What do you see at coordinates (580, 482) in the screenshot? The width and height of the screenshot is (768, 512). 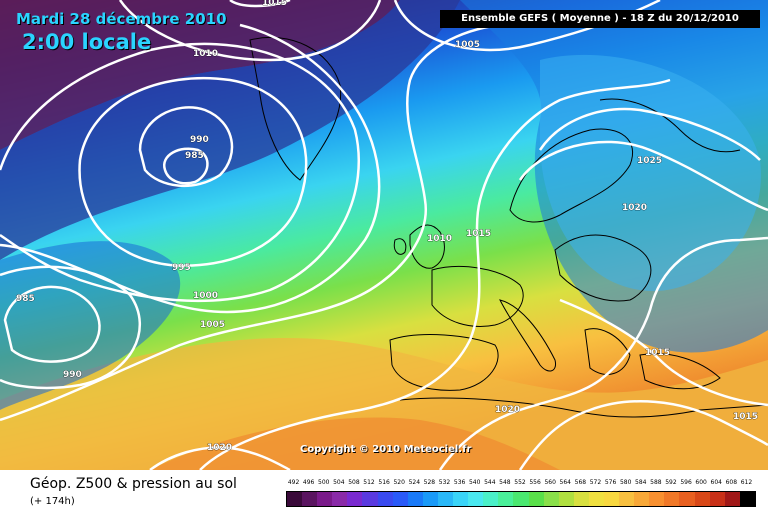 I see `scale-label: 568` at bounding box center [580, 482].